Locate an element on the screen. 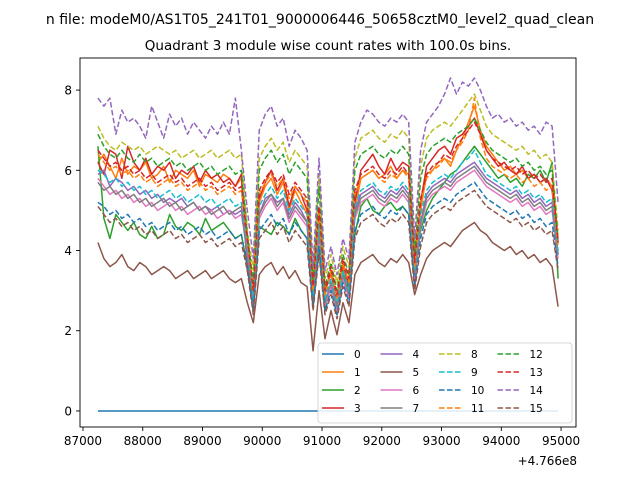  y-tick-label: 0 is located at coordinates (68, 411).